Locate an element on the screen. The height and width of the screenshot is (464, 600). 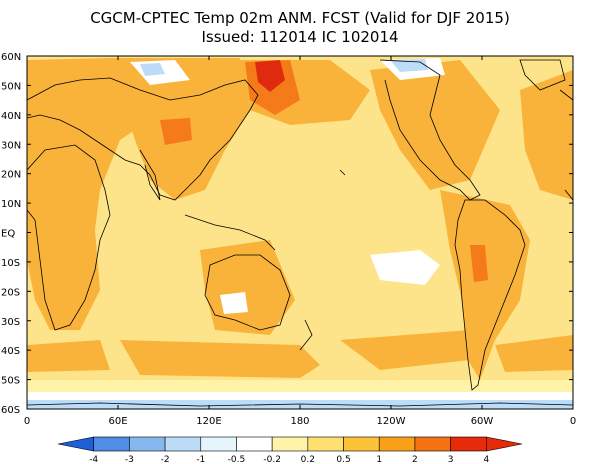
colorbar-label: -1 is located at coordinates (200, 459).